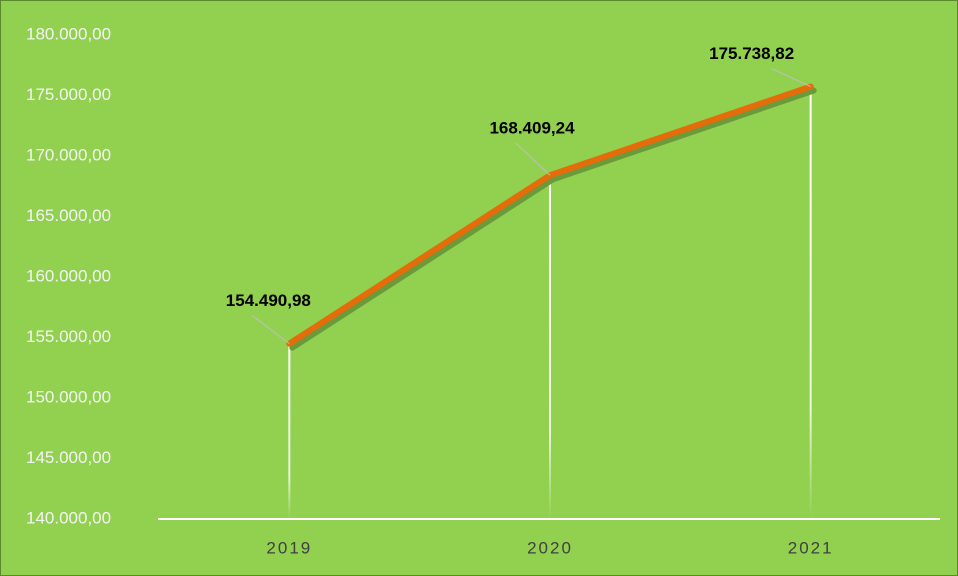 This screenshot has width=958, height=576. I want to click on y-tick-label: 160.000,00, so click(68, 275).